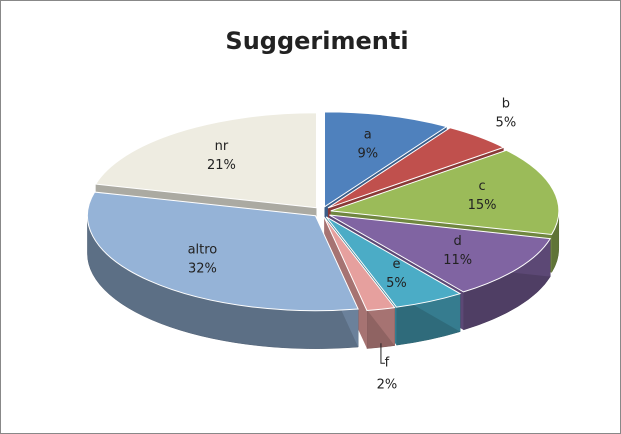 The height and width of the screenshot is (434, 621). What do you see at coordinates (222, 146) in the screenshot?
I see `slice-label-name: nr` at bounding box center [222, 146].